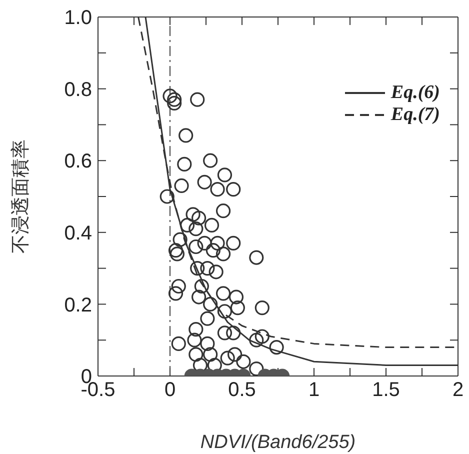 The height and width of the screenshot is (454, 469). Describe the element at coordinates (170, 390) in the screenshot. I see `x-tick-label: 0` at that location.